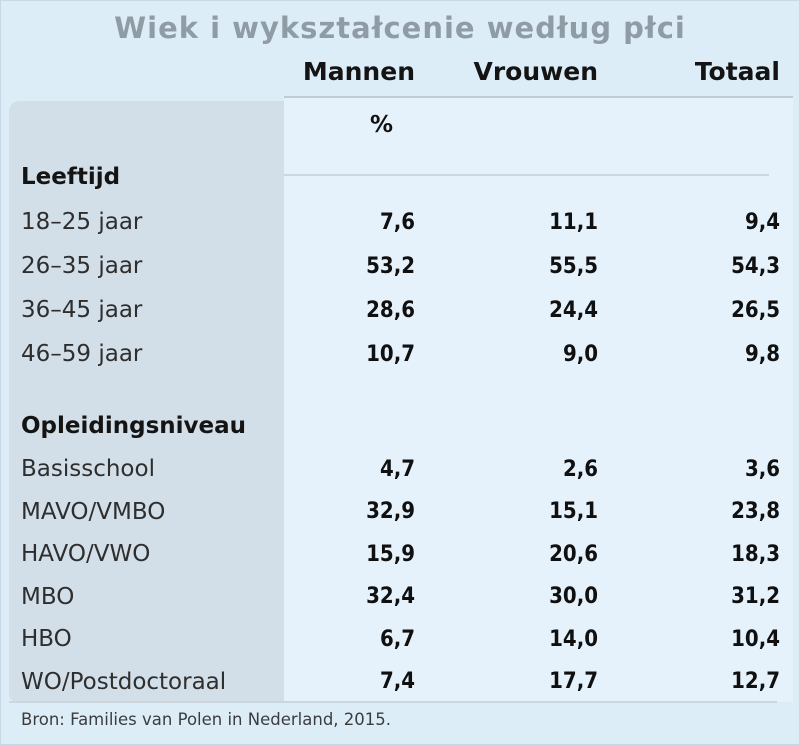 Image resolution: width=800 pixels, height=745 pixels. I want to click on cell-value-vrouwen: 20,6, so click(573, 554).